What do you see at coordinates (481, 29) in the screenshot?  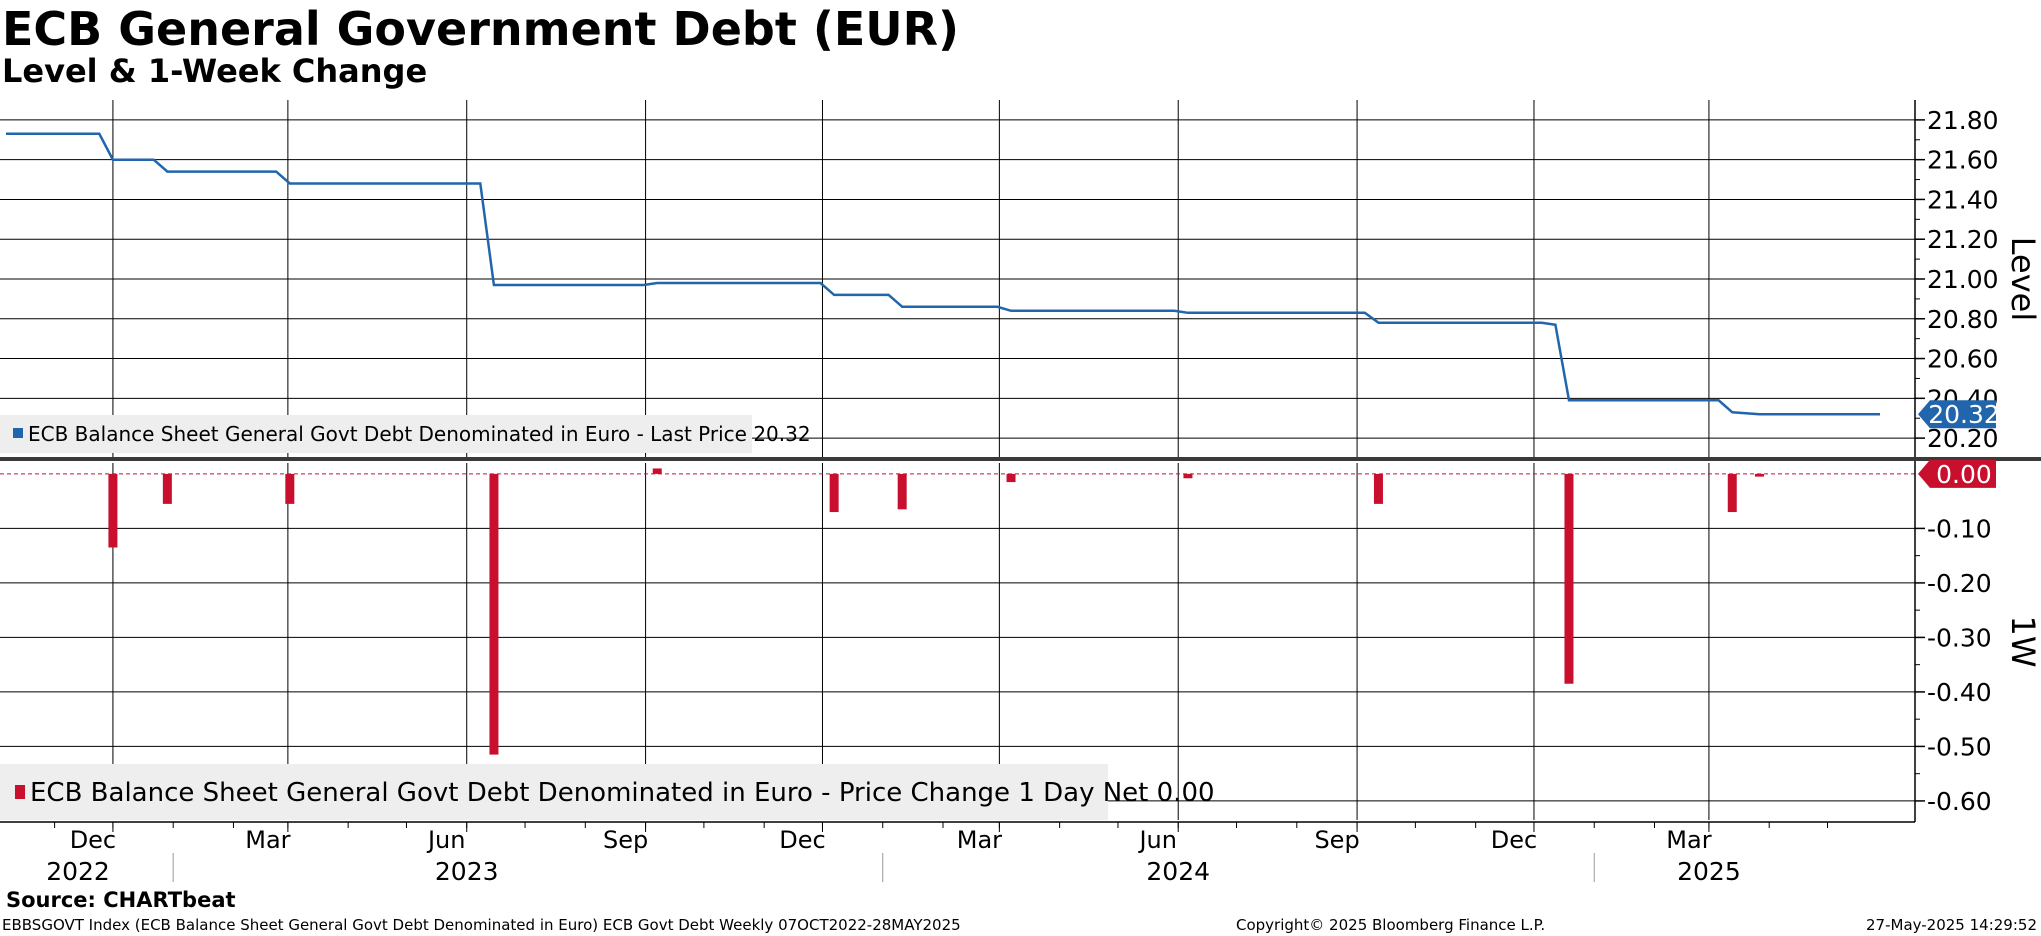 I see `chart-title: ECB General Government Debt (EUR)` at bounding box center [481, 29].